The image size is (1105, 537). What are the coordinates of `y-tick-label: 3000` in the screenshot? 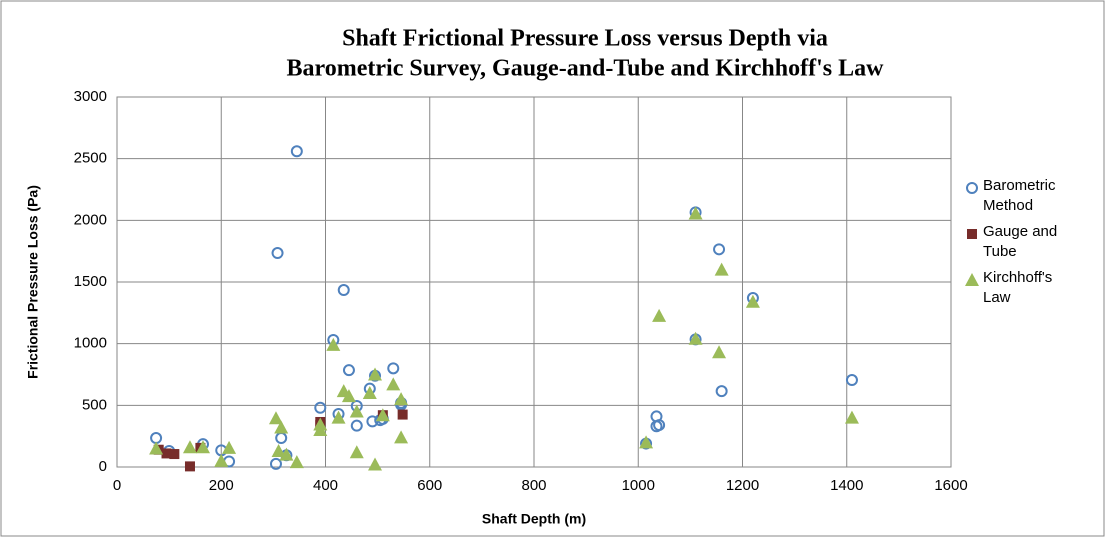 It's located at (90, 96).